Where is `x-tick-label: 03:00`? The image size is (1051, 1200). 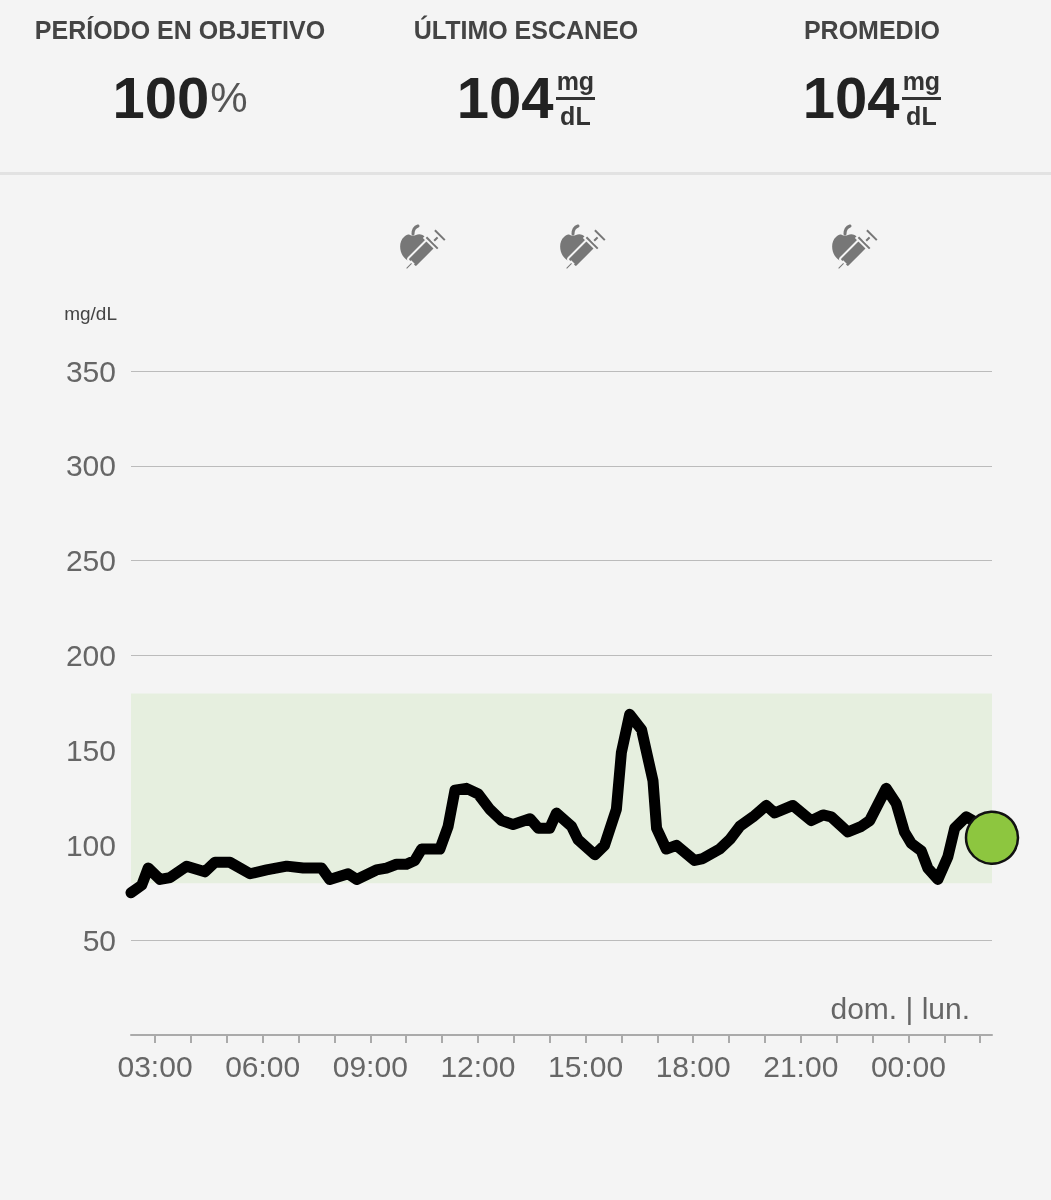
x-tick-label: 03:00 is located at coordinates (155, 1066).